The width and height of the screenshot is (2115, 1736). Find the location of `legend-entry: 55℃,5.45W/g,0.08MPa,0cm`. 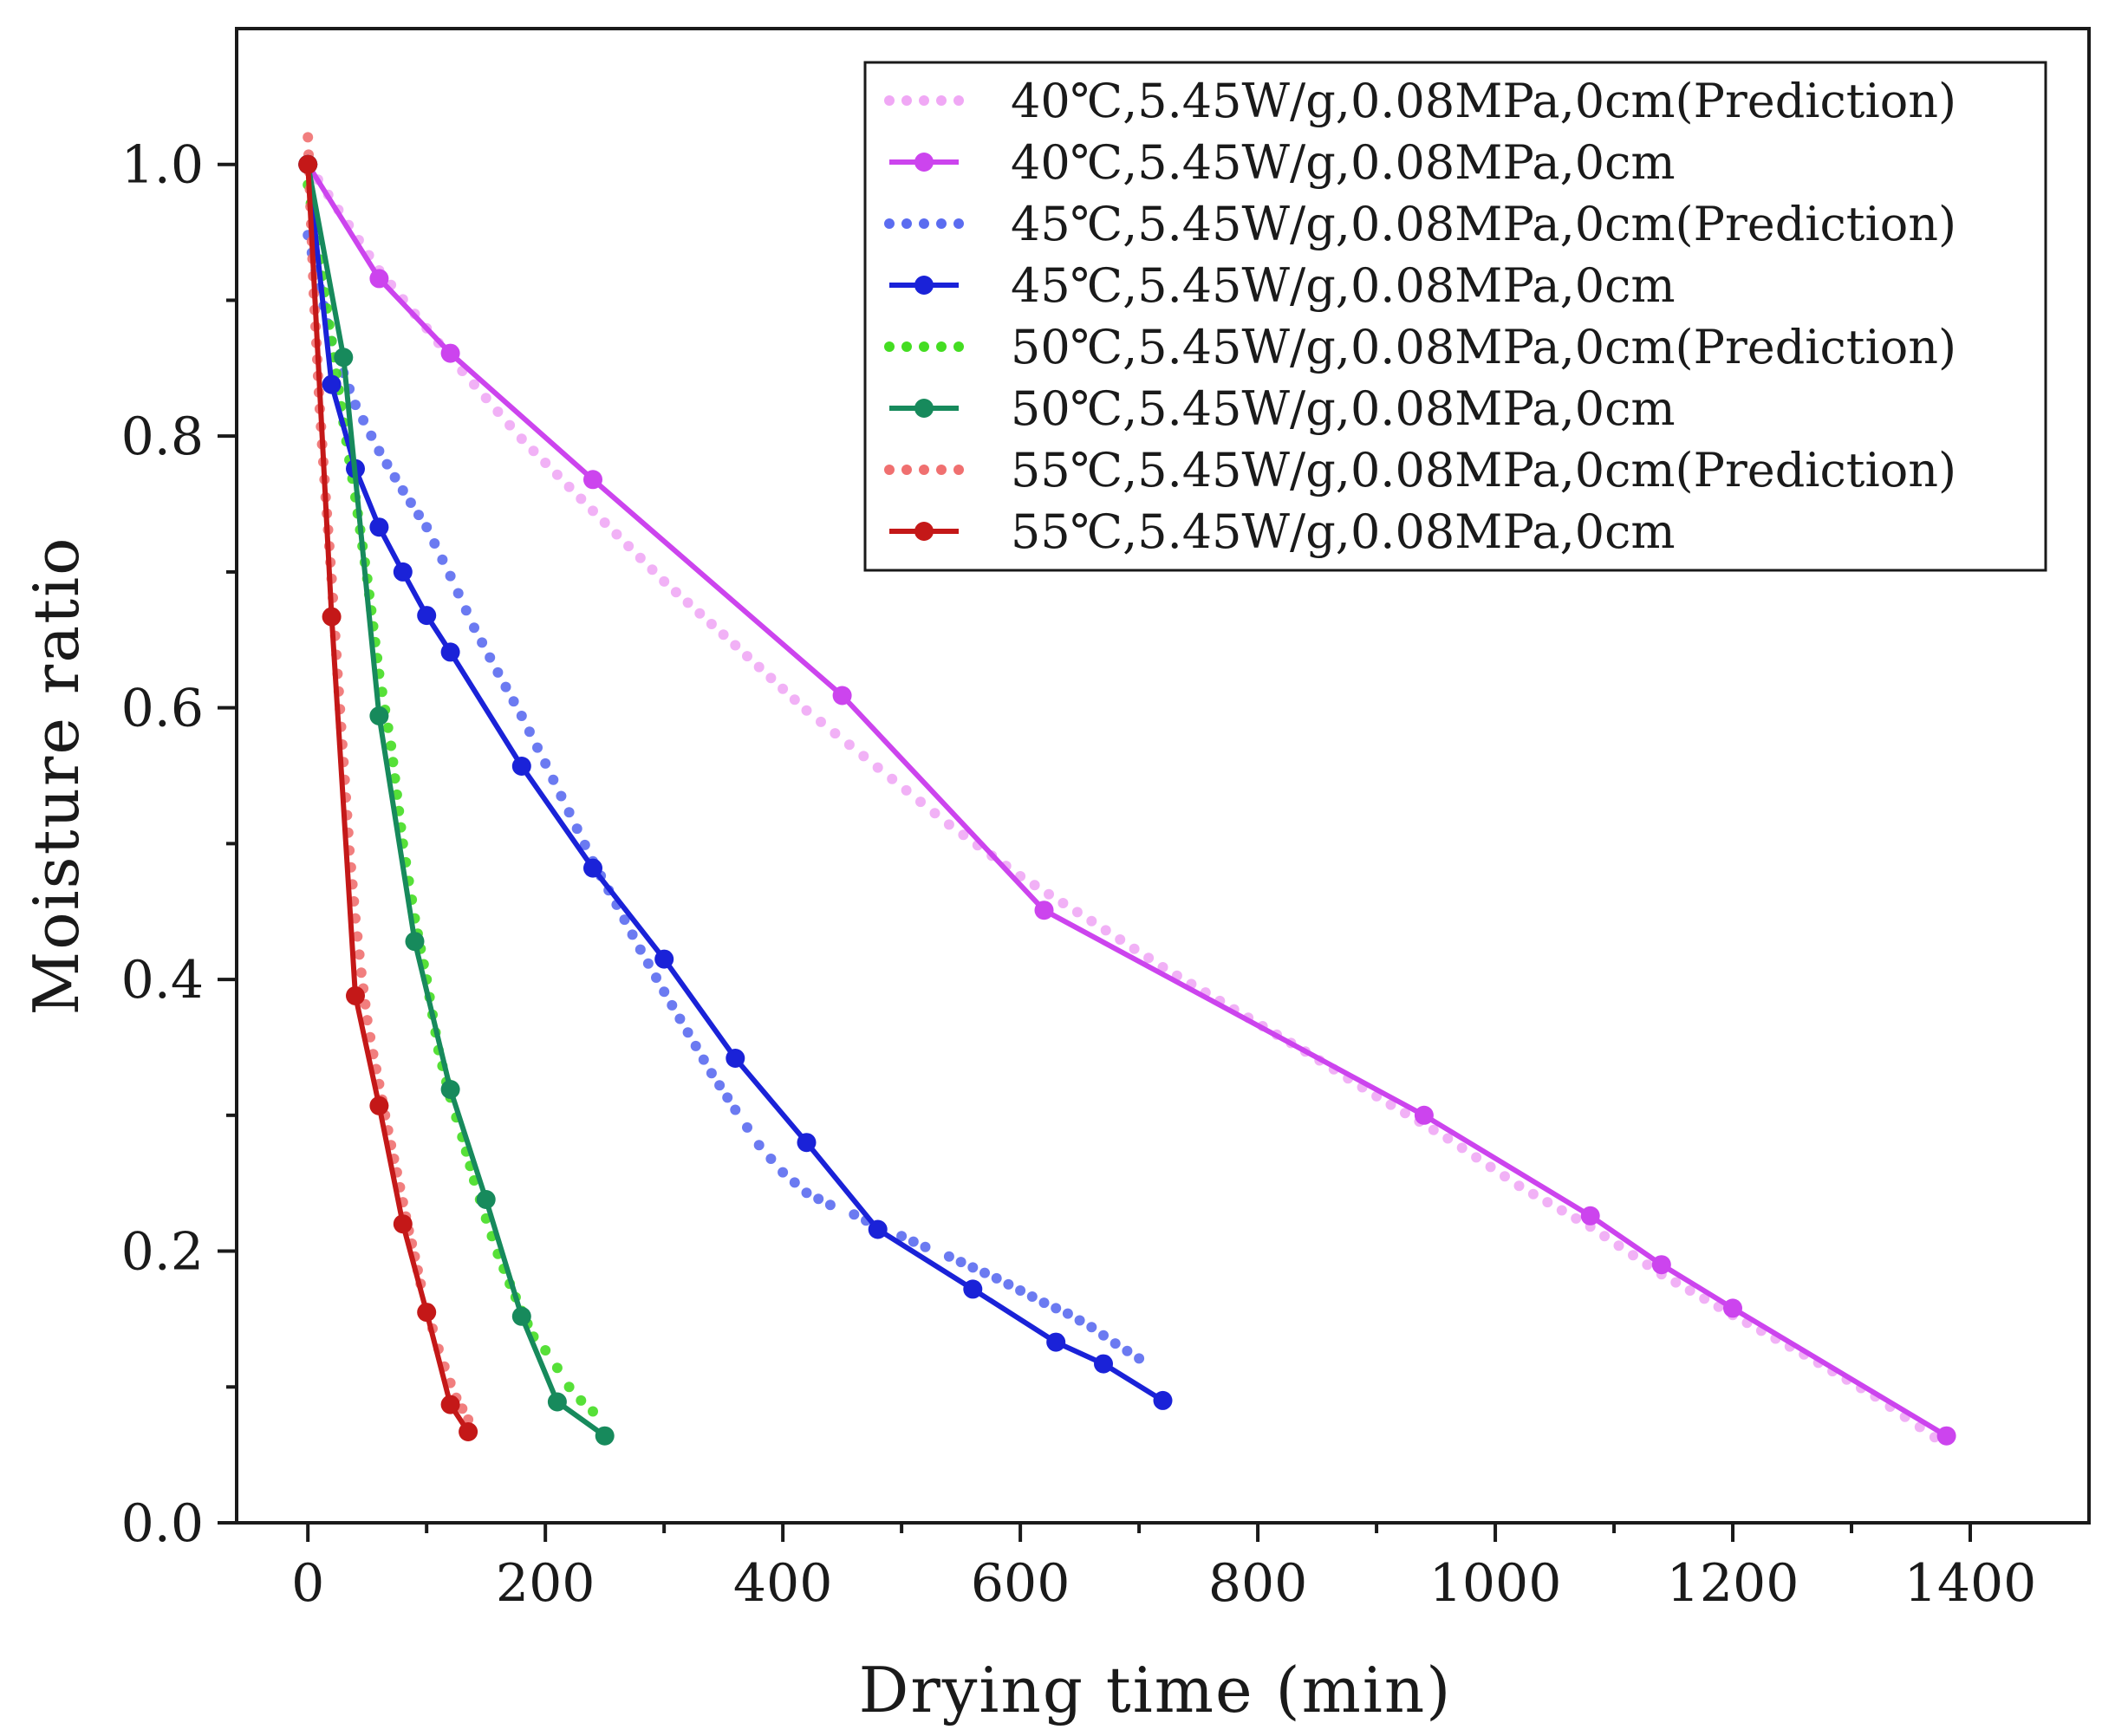

legend-entry: 55℃,5.45W/g,0.08MPa,0cm is located at coordinates (1282, 531).